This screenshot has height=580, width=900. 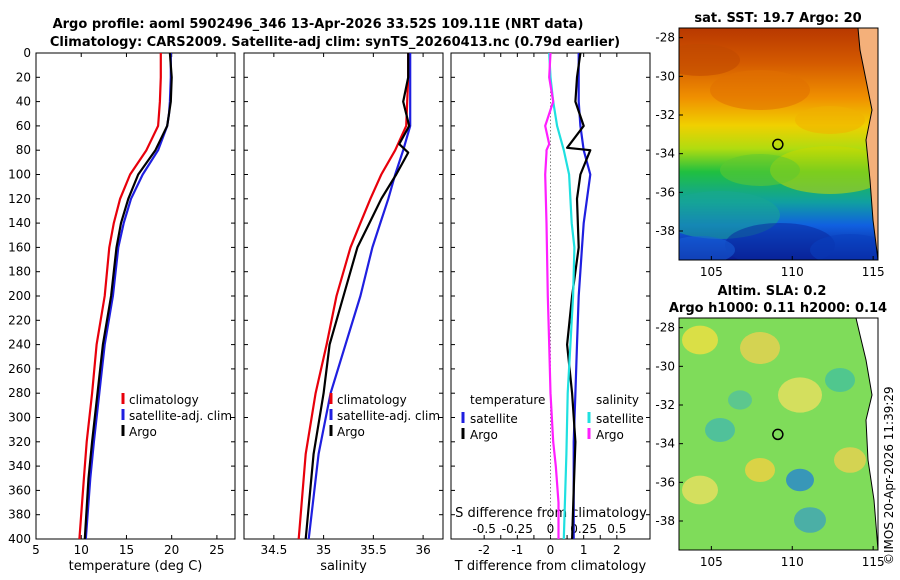 What do you see at coordinates (323, 550) in the screenshot?
I see `x-tick-label: 35` at bounding box center [323, 550].